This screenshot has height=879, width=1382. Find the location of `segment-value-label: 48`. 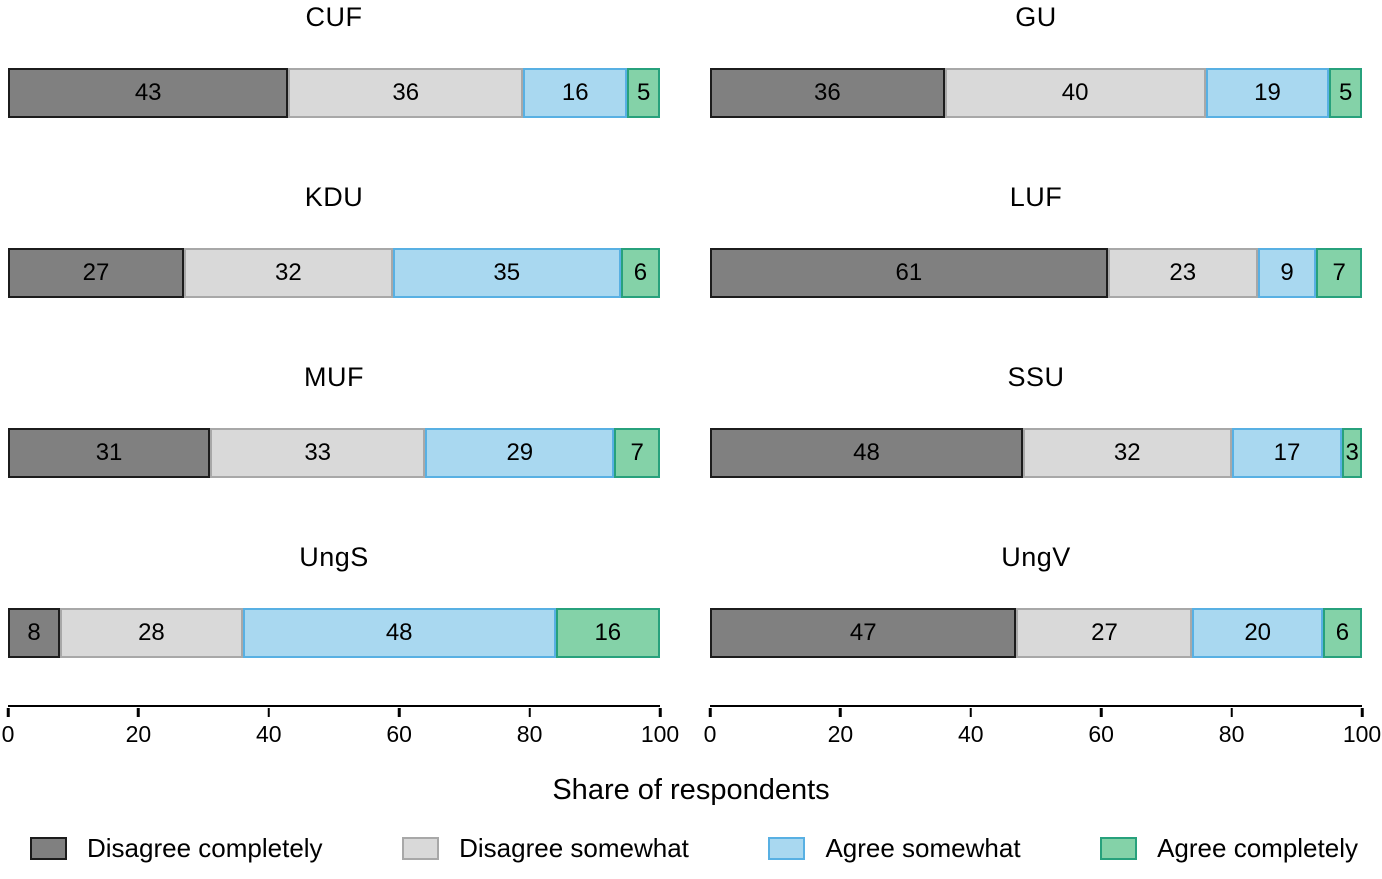

segment-value-label: 48 is located at coordinates (866, 452).